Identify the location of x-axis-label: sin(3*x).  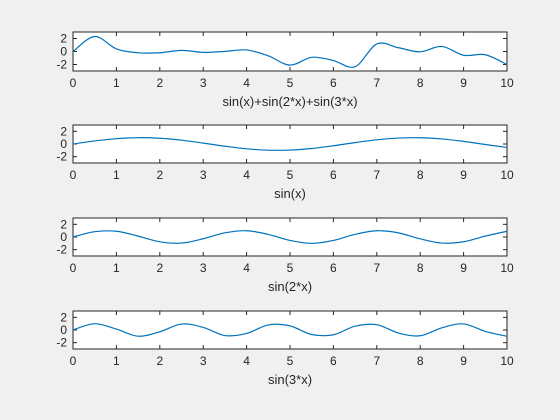
(290, 379).